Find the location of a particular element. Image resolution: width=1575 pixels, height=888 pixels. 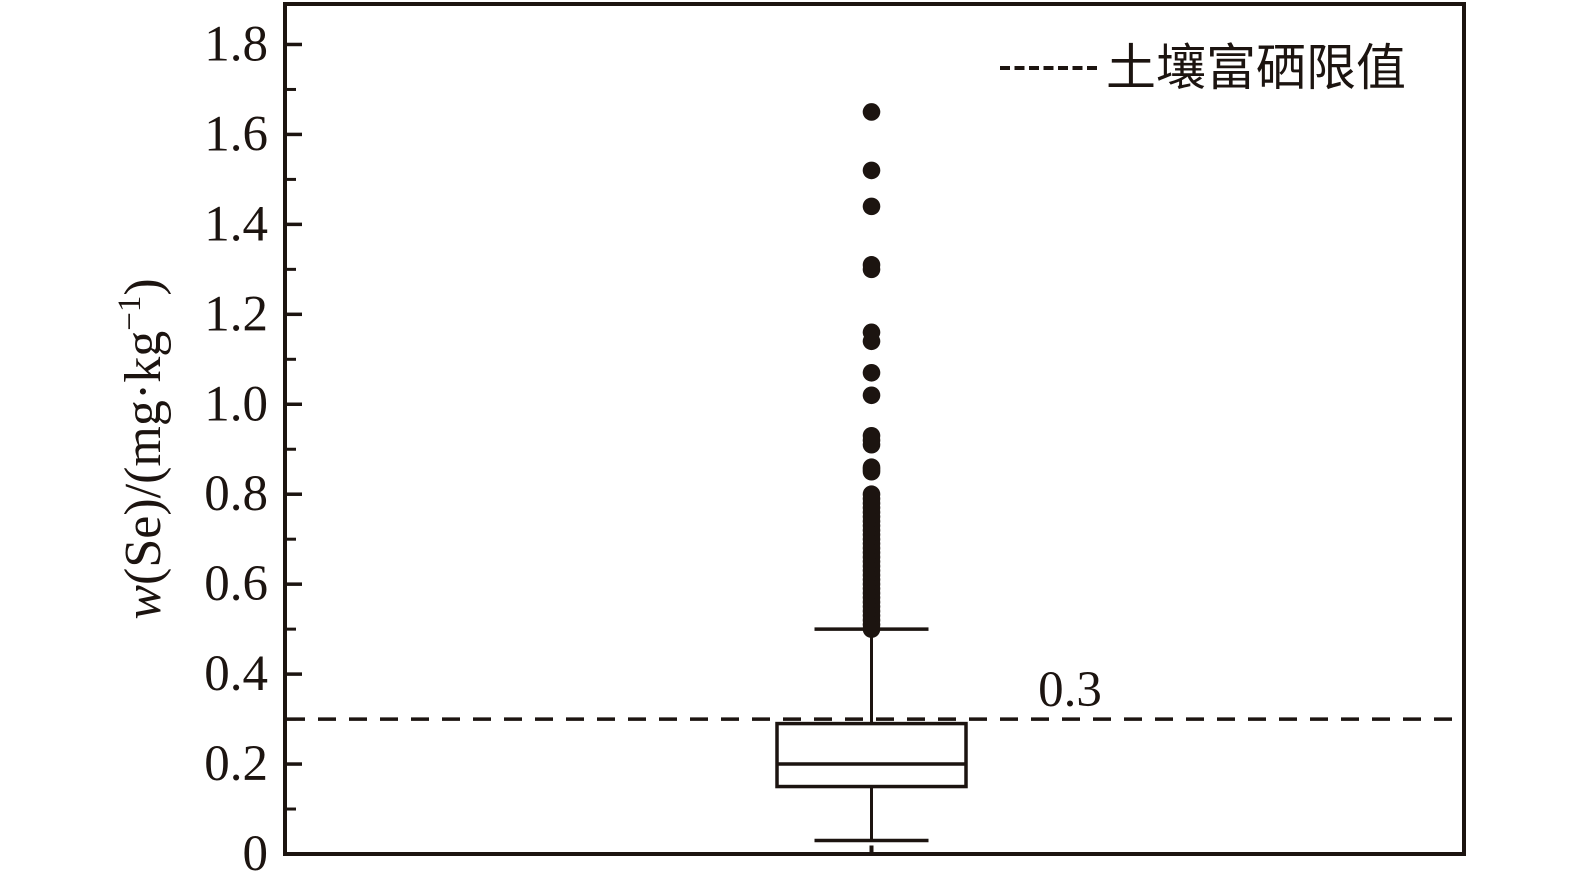

y-axis-tick-label: 1.2 is located at coordinates (236, 314).